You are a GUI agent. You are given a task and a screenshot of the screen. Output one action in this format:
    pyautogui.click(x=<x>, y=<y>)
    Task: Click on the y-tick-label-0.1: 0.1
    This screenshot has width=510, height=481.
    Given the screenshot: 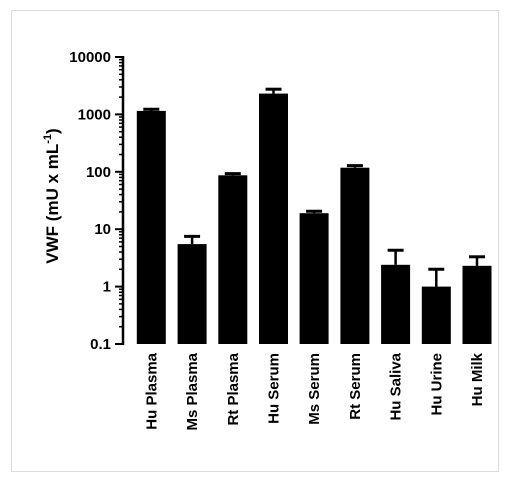 What is the action you would take?
    pyautogui.click(x=100, y=344)
    